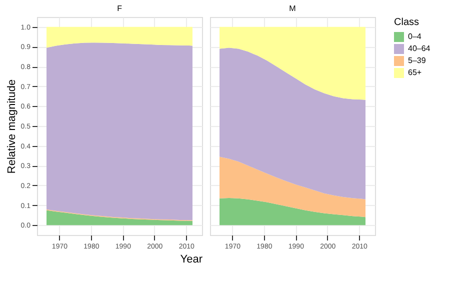 The height and width of the screenshot is (283, 474). Describe the element at coordinates (12, 126) in the screenshot. I see `y-axis-title: Relative magnitude` at that location.